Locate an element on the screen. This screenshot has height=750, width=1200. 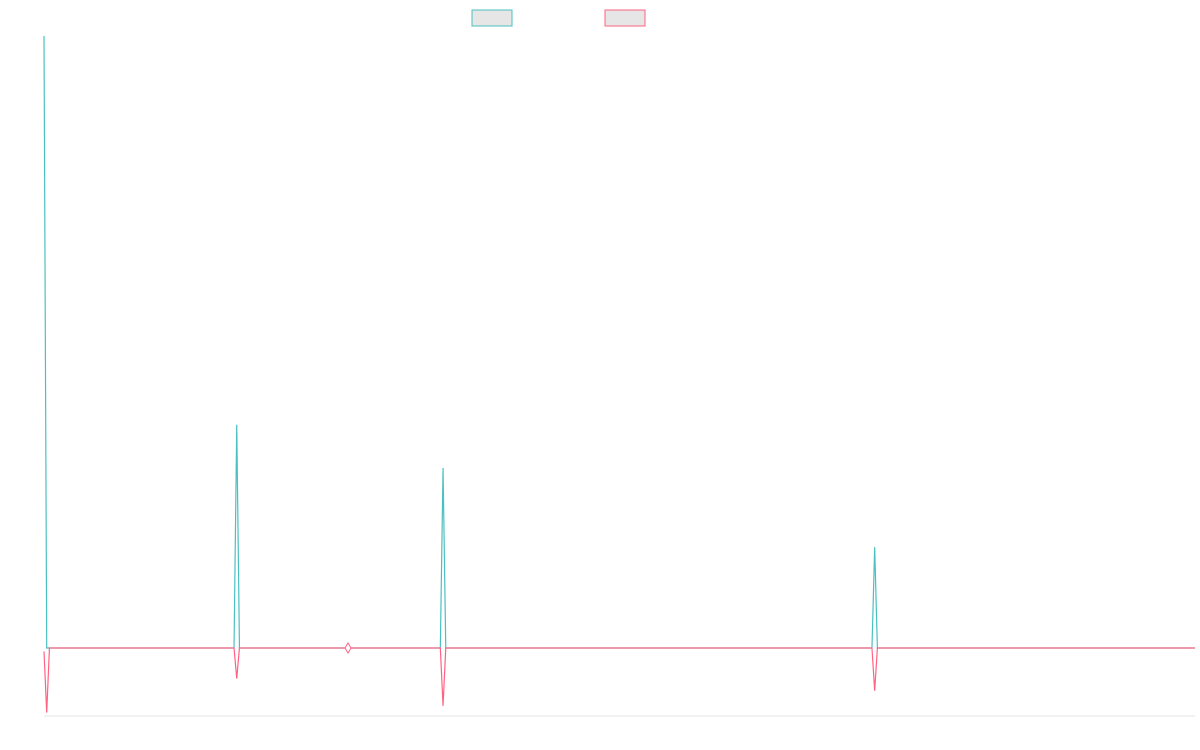
legend is located at coordinates (558, 18).